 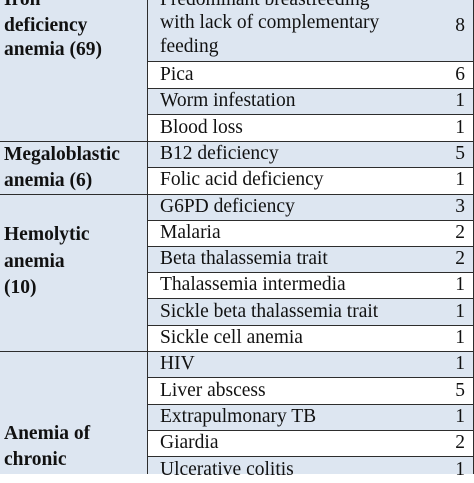 What do you see at coordinates (53, 49) in the screenshot?
I see `category-label: anemia (69)` at bounding box center [53, 49].